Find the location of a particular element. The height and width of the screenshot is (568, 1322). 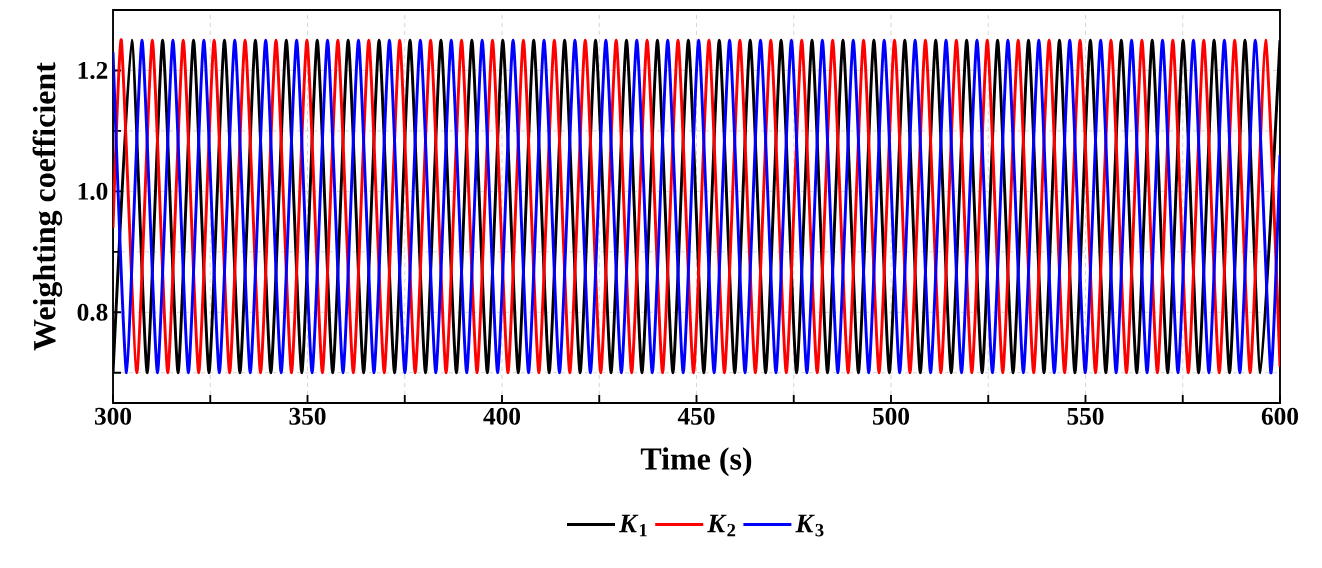

x-tick-label: 550 is located at coordinates (1085, 416).